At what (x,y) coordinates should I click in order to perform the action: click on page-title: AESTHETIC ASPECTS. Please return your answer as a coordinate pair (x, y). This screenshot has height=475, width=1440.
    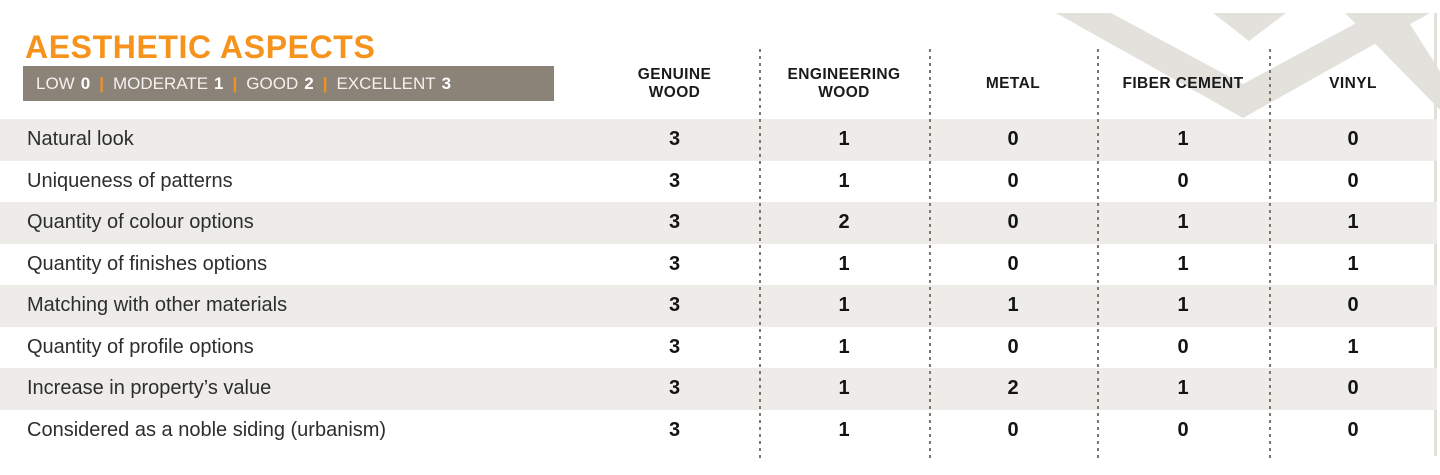
    Looking at the image, I should click on (200, 47).